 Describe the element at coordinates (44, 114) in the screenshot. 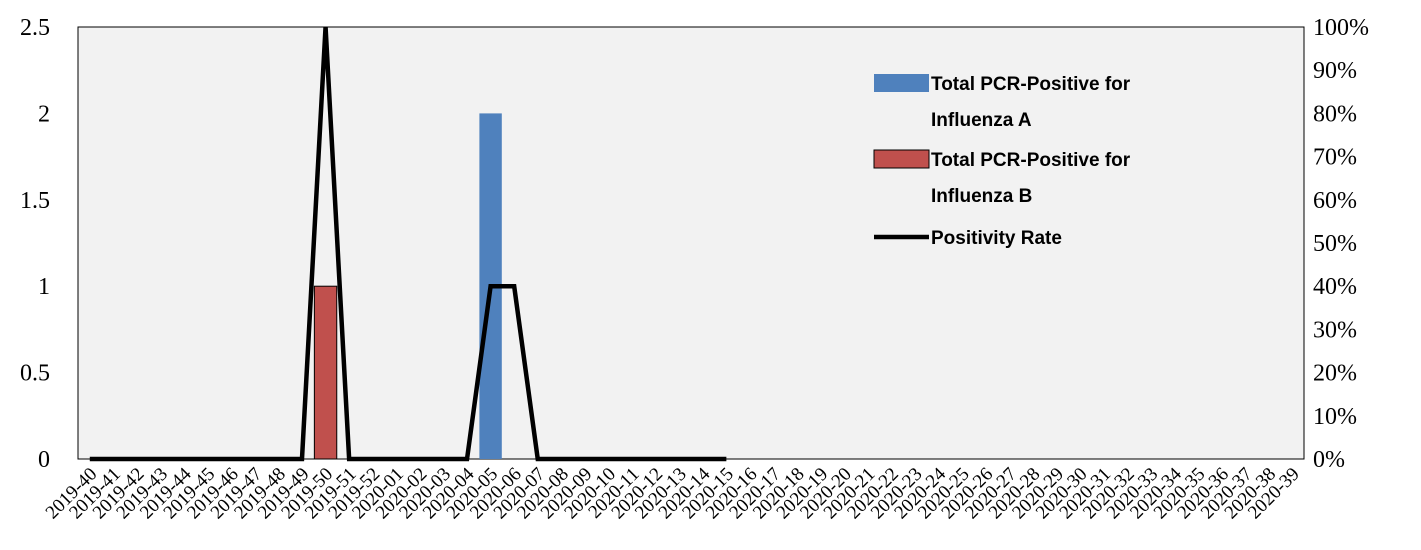

I see `left-tick-label: 2` at that location.